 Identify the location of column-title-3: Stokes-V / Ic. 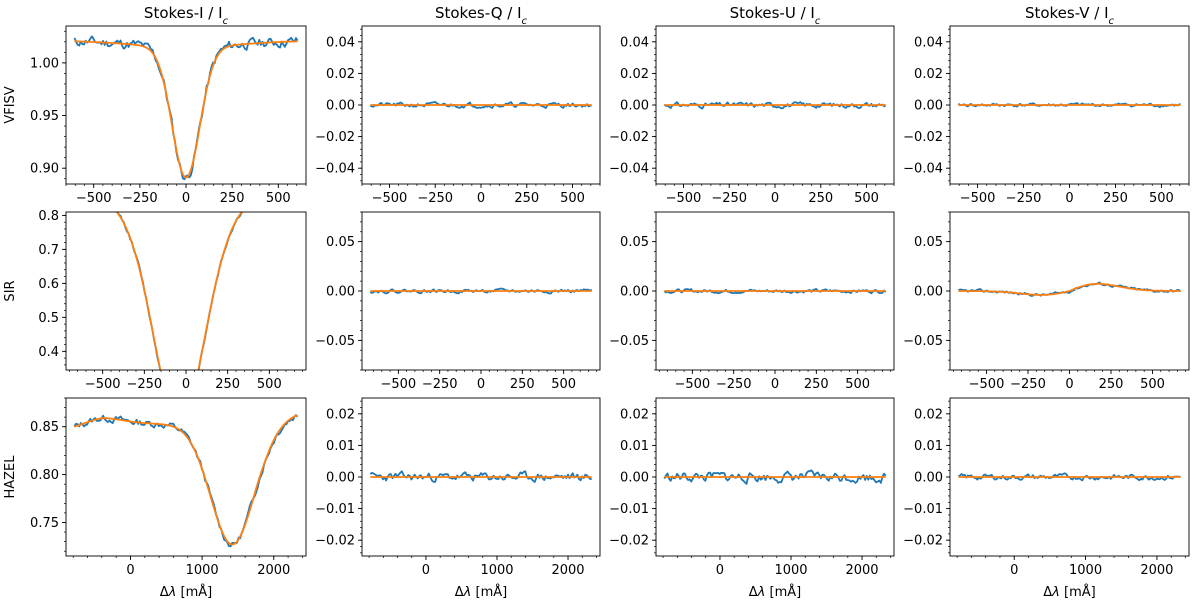
(1070, 15).